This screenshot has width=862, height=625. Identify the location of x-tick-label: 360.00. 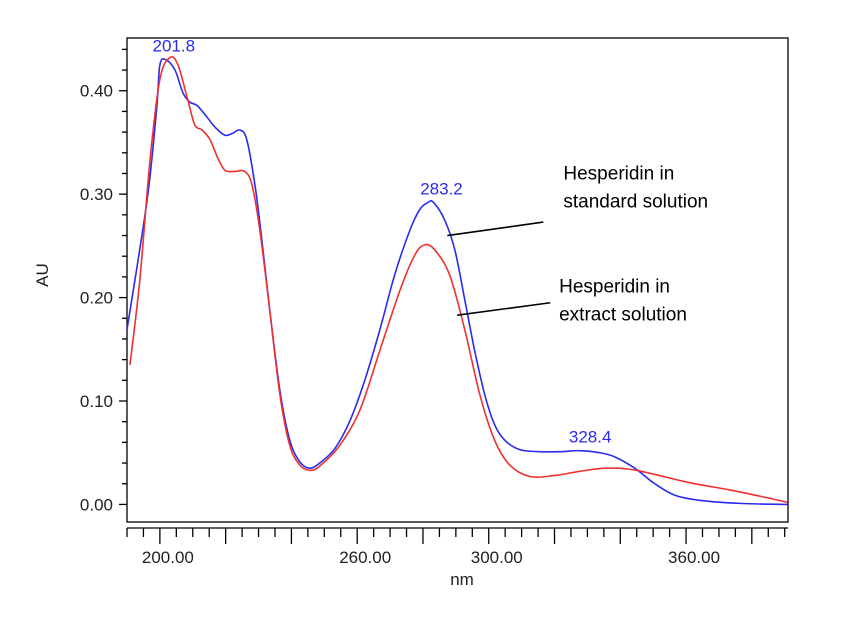
(694, 557).